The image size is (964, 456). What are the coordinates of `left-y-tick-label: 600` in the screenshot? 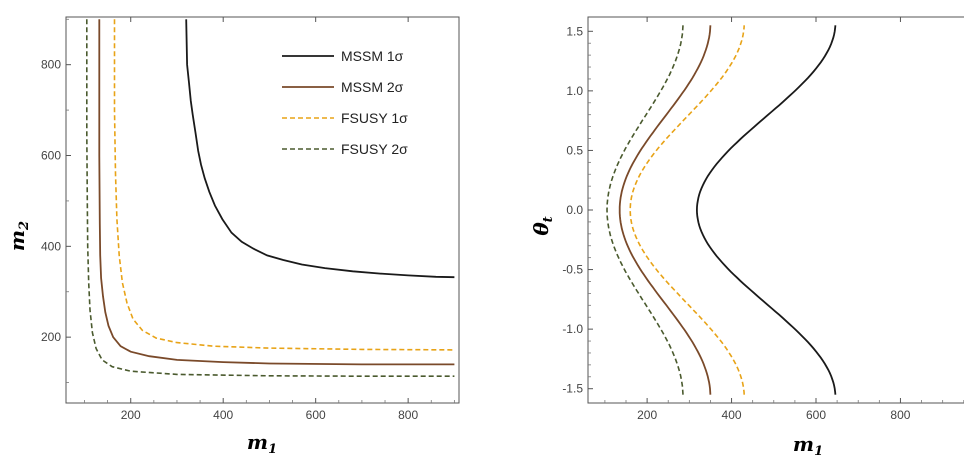 It's located at (51, 156).